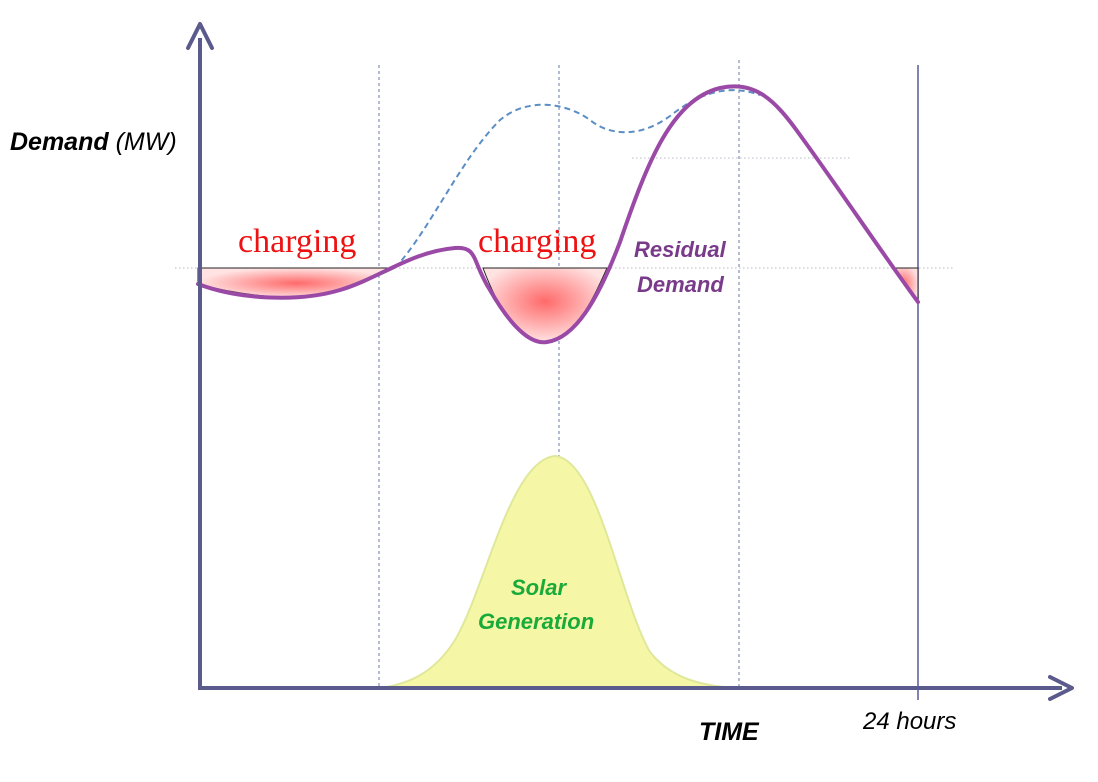 This screenshot has width=1098, height=782. What do you see at coordinates (1061, 688) in the screenshot?
I see `x-axis-arrowhead` at bounding box center [1061, 688].